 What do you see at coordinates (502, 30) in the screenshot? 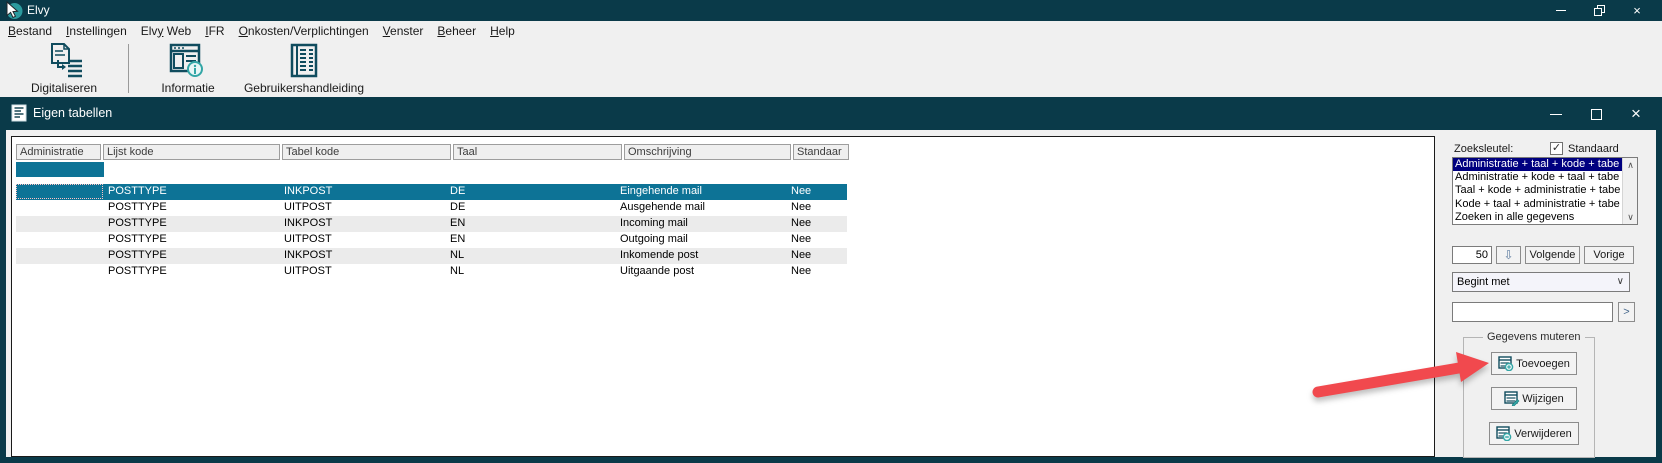
I see `menu-help: Help` at bounding box center [502, 30].